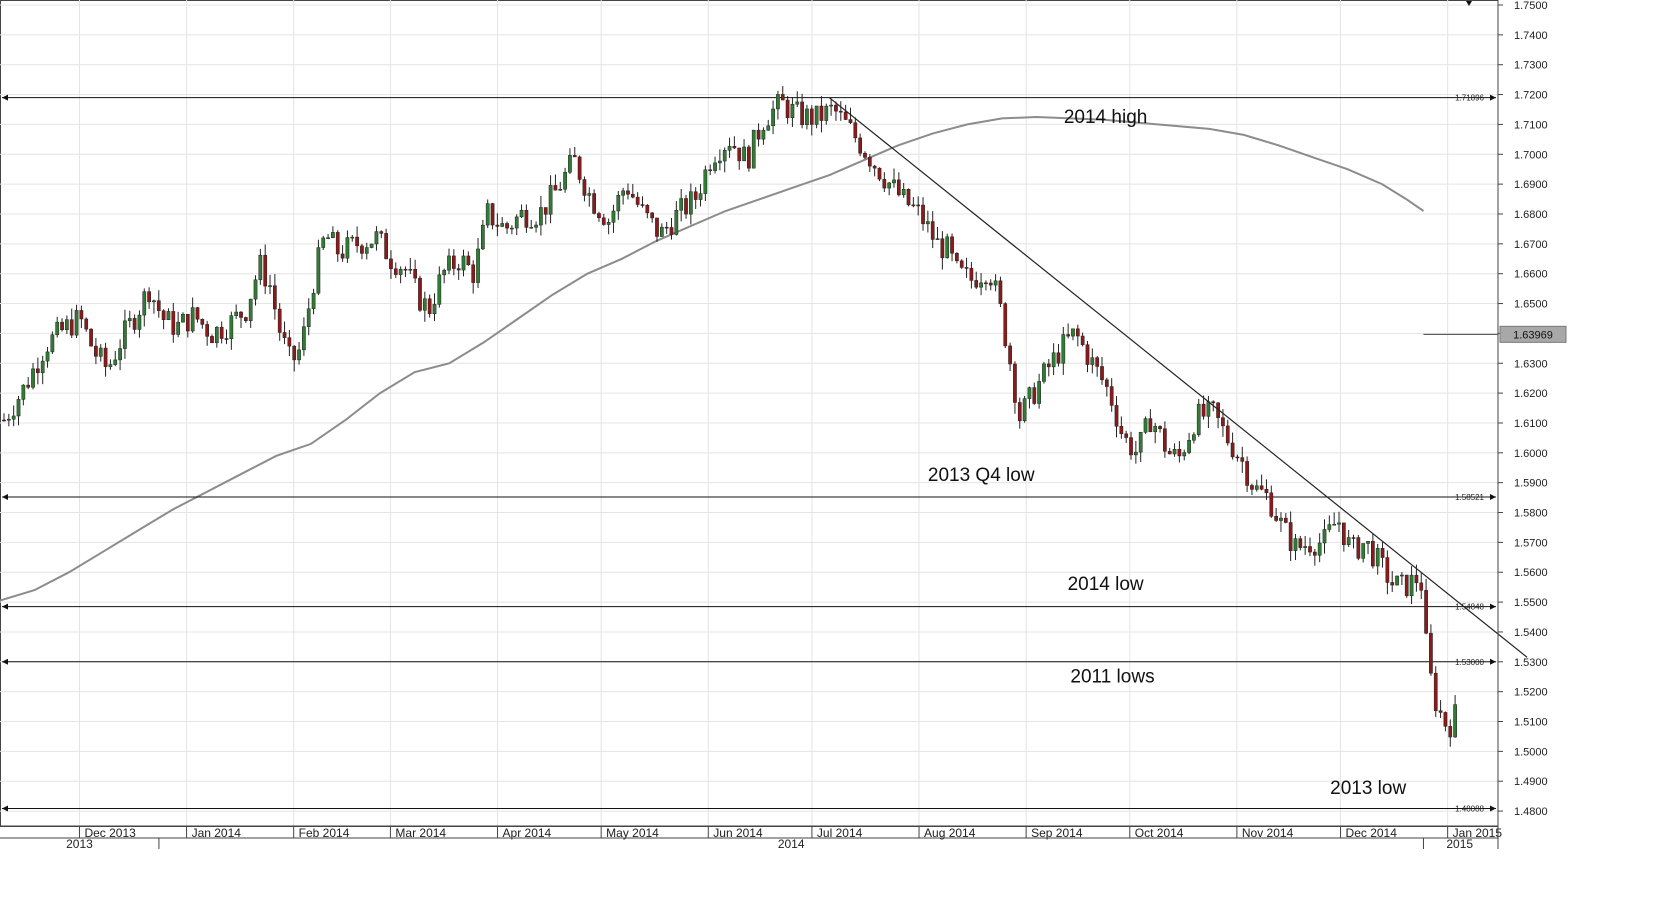 The width and height of the screenshot is (1655, 902). Describe the element at coordinates (1531, 96) in the screenshot. I see `y-tick-label: 1.7200` at that location.